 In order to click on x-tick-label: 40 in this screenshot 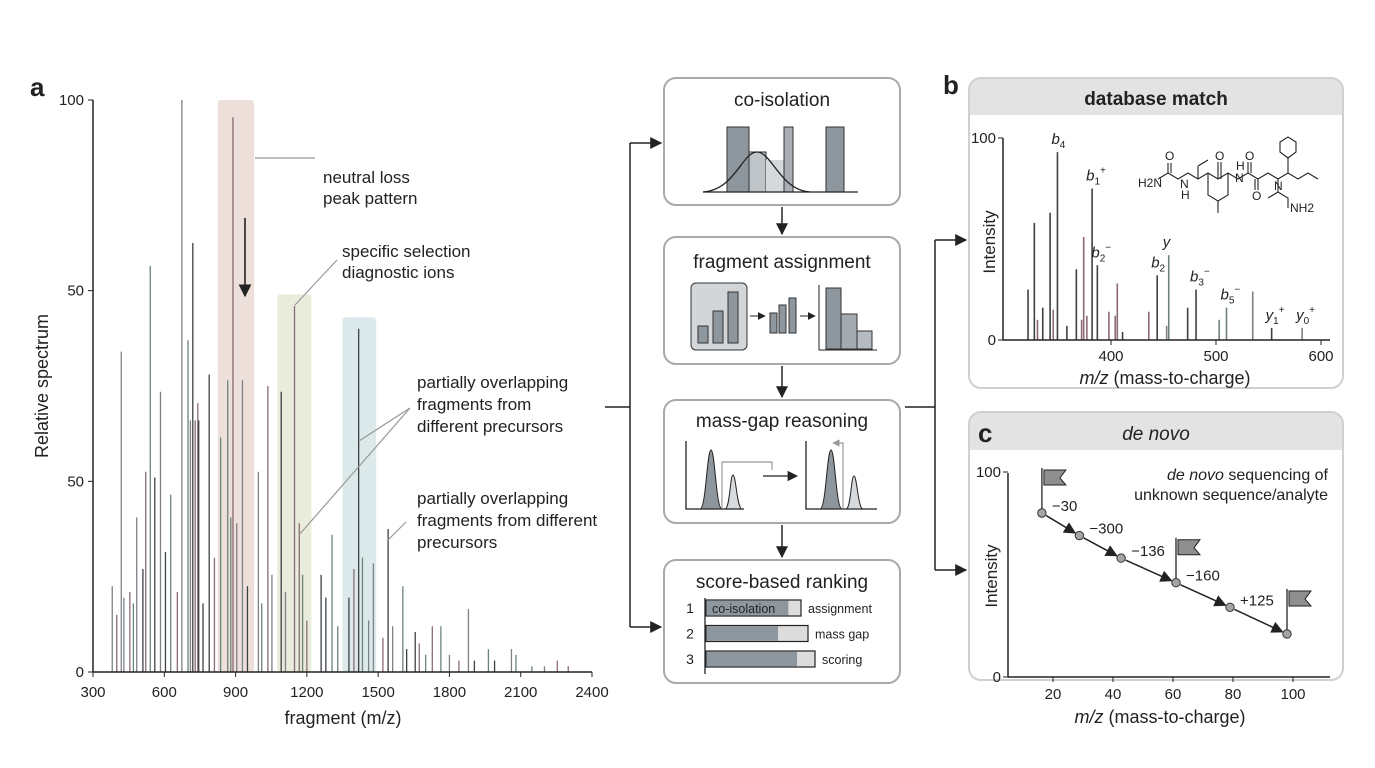, I will do `click(1113, 694)`.